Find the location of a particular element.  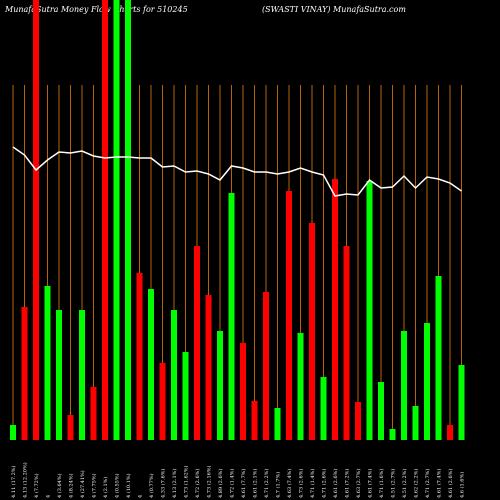

x-tick-label: 4 (2.1%) is located at coordinates (105, 487).